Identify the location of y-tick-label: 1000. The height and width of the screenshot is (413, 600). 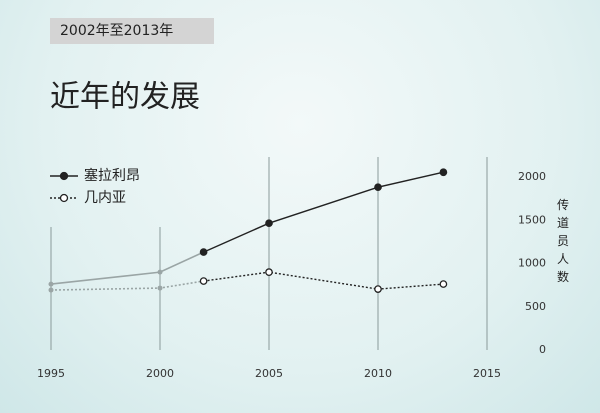
(532, 263).